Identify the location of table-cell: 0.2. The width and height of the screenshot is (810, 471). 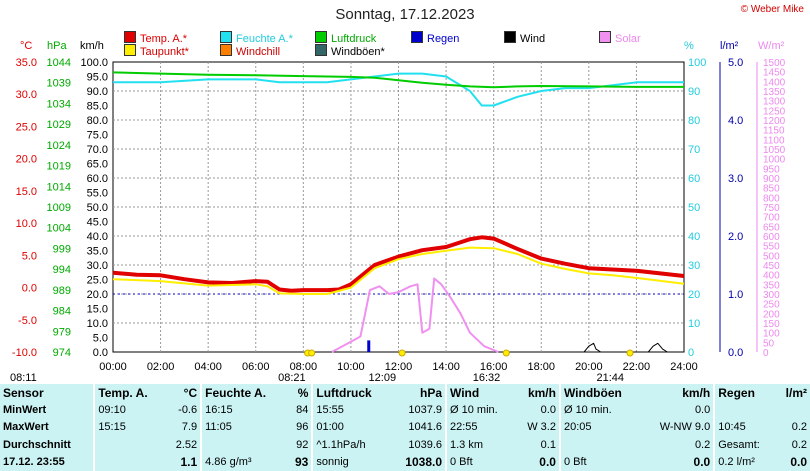
(799, 444).